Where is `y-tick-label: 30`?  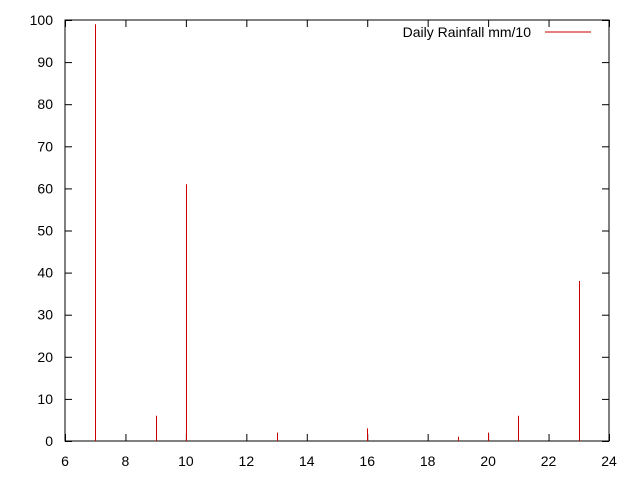
y-tick-label: 30 is located at coordinates (45, 315).